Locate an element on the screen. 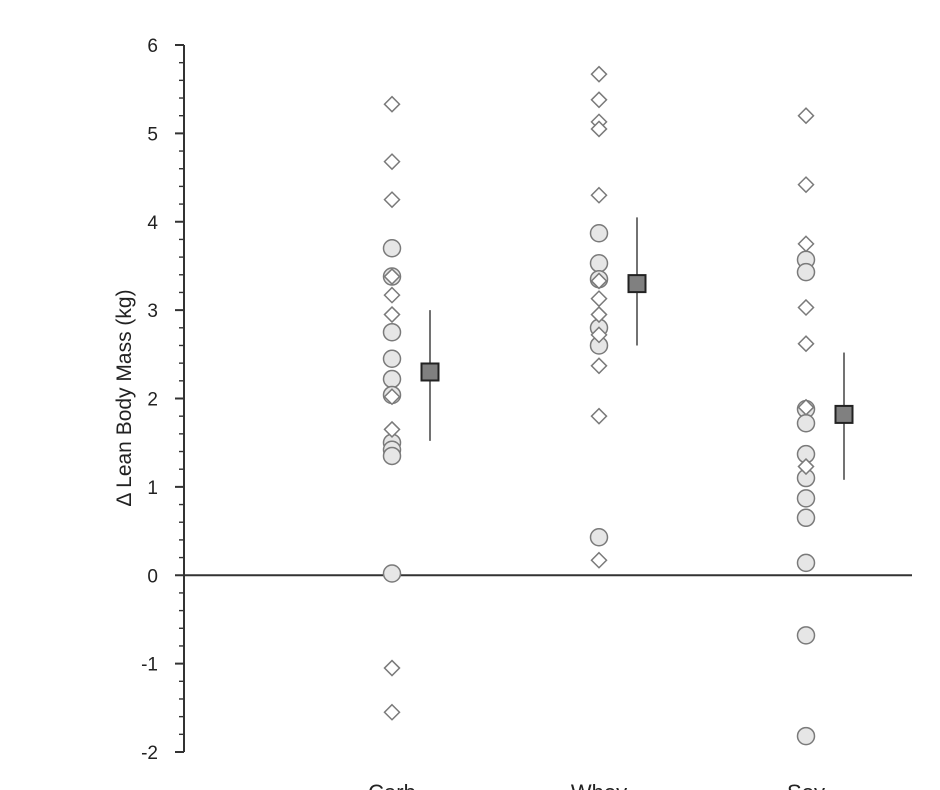 This screenshot has height=790, width=940. y-tick-label: 1 is located at coordinates (152, 488).